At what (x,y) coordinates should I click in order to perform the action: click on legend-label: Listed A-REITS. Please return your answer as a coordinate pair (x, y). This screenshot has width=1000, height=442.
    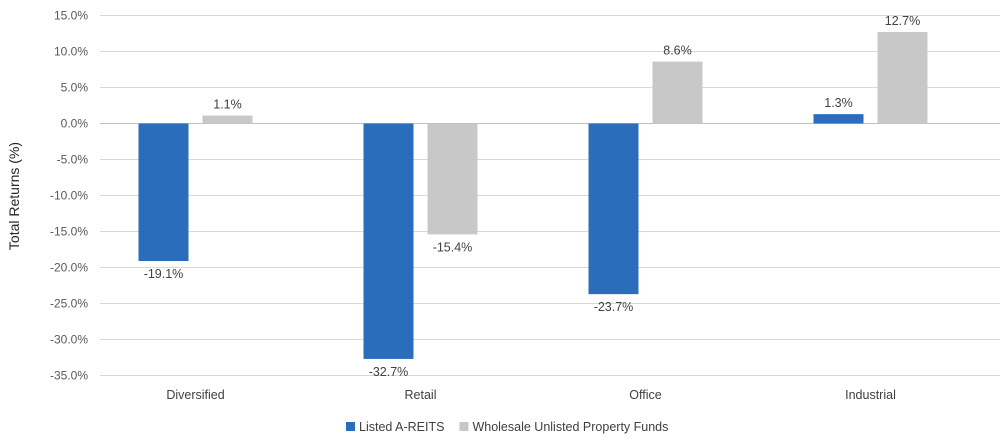
    Looking at the image, I should click on (401, 427).